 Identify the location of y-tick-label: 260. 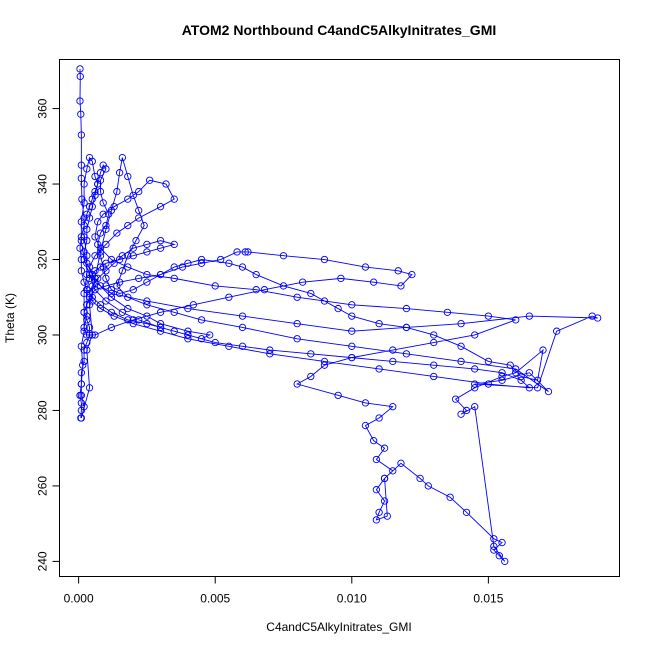
(43, 486).